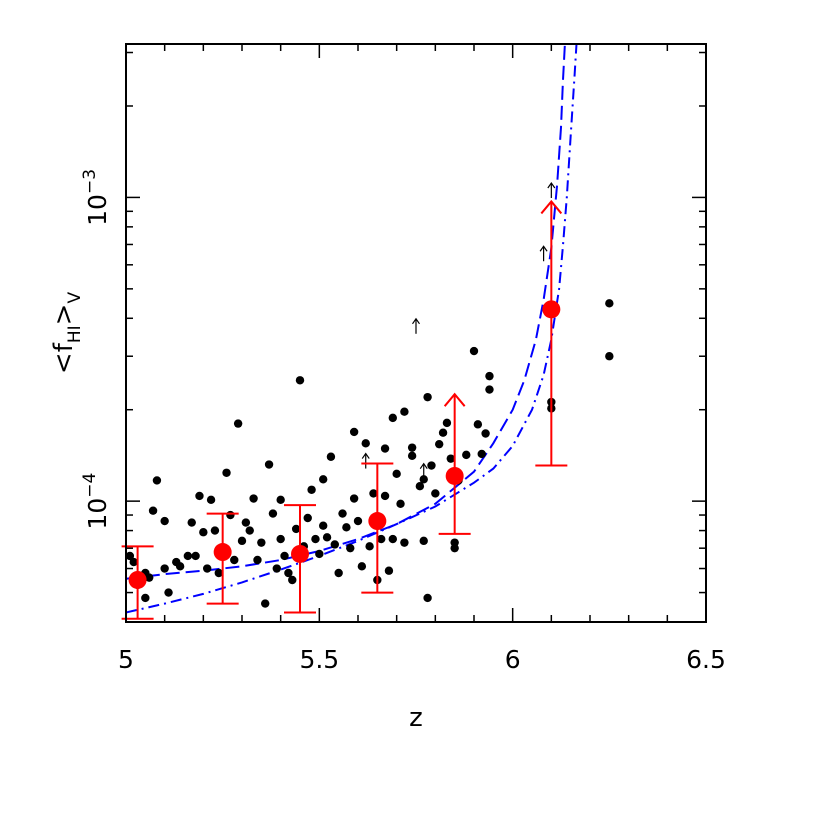 This screenshot has width=830, height=830. What do you see at coordinates (96, 501) in the screenshot?
I see `y-tick-label: 10−4` at bounding box center [96, 501].